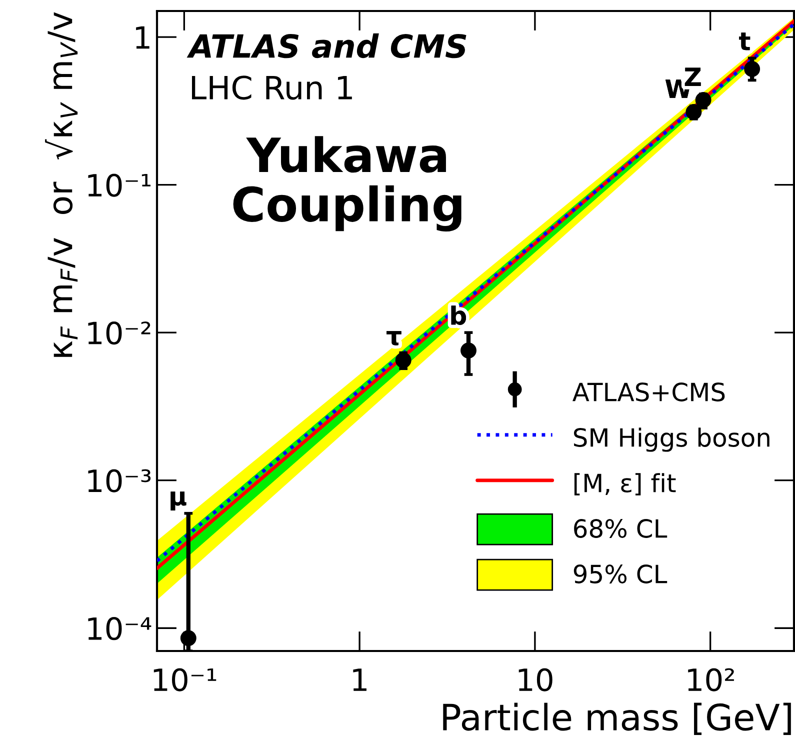 The image size is (795, 736). What do you see at coordinates (347, 184) in the screenshot?
I see `text: Yukawa Coupling` at bounding box center [347, 184].